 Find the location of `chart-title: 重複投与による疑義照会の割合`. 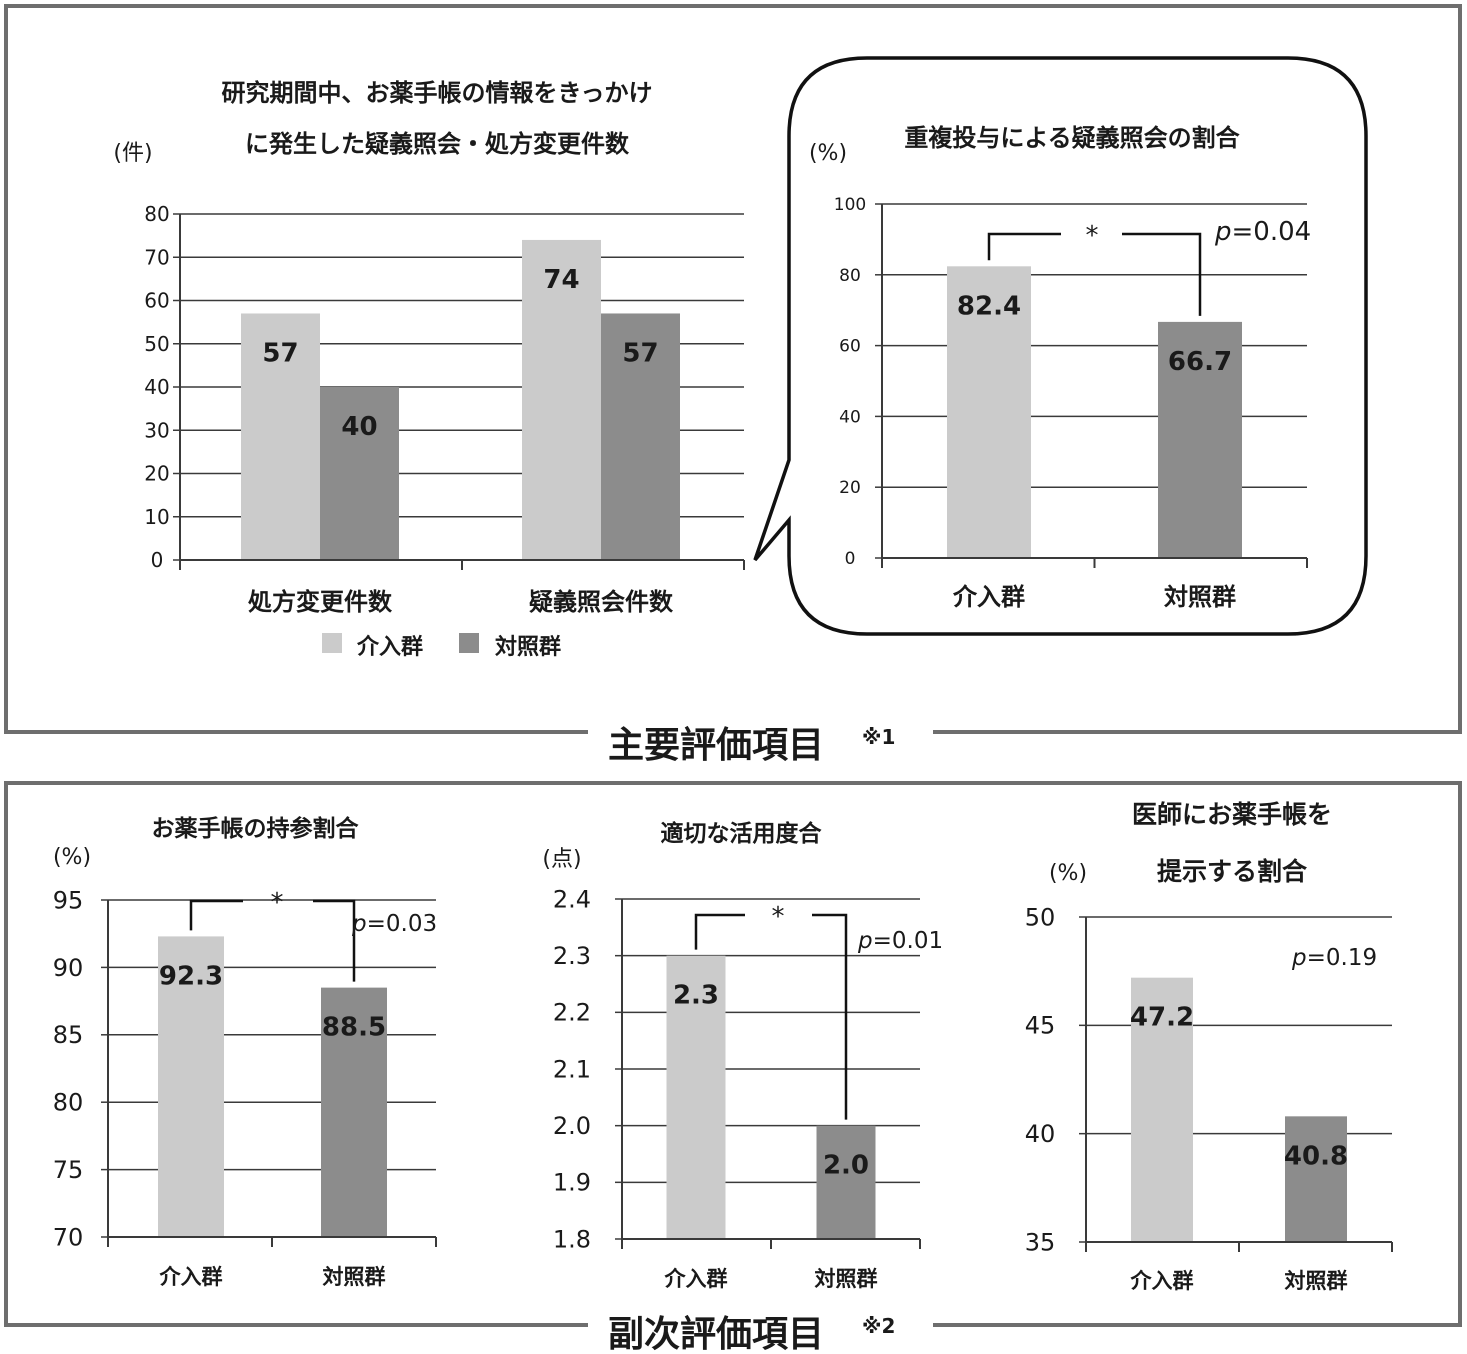

chart-title: 重複投与による疑義照会の割合 is located at coordinates (1072, 138).